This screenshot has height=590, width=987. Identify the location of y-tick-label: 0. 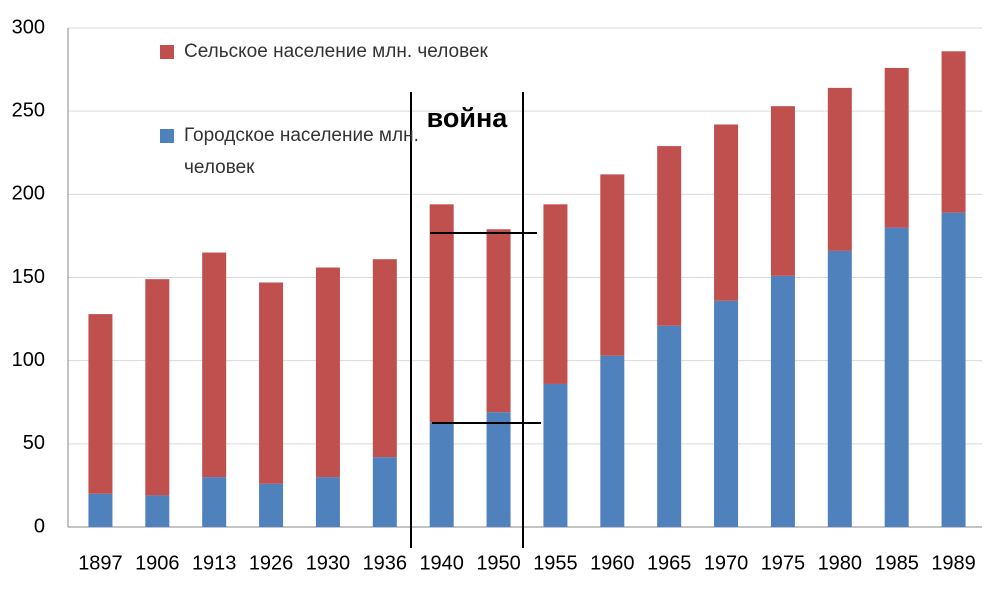
(39, 526).